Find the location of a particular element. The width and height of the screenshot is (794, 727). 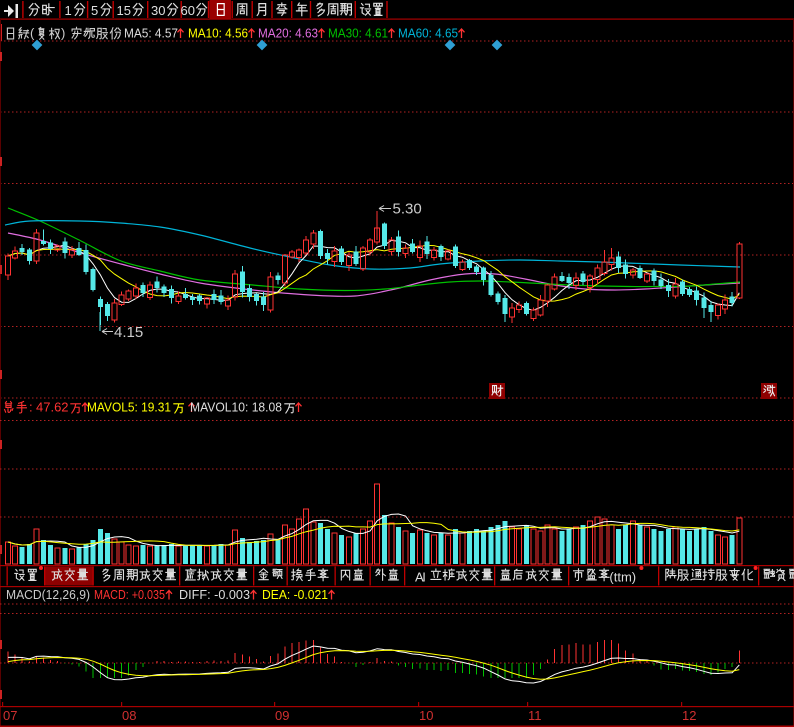

svg-text: 5.30 is located at coordinates (407, 209).